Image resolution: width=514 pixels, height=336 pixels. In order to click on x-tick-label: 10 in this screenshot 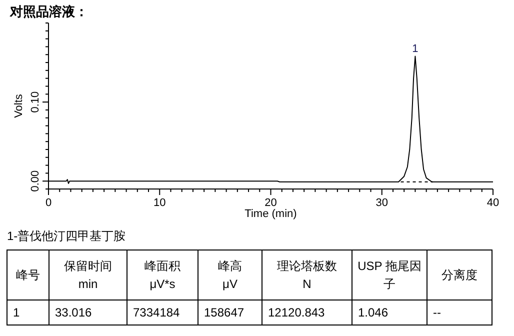, I will do `click(160, 203)`.